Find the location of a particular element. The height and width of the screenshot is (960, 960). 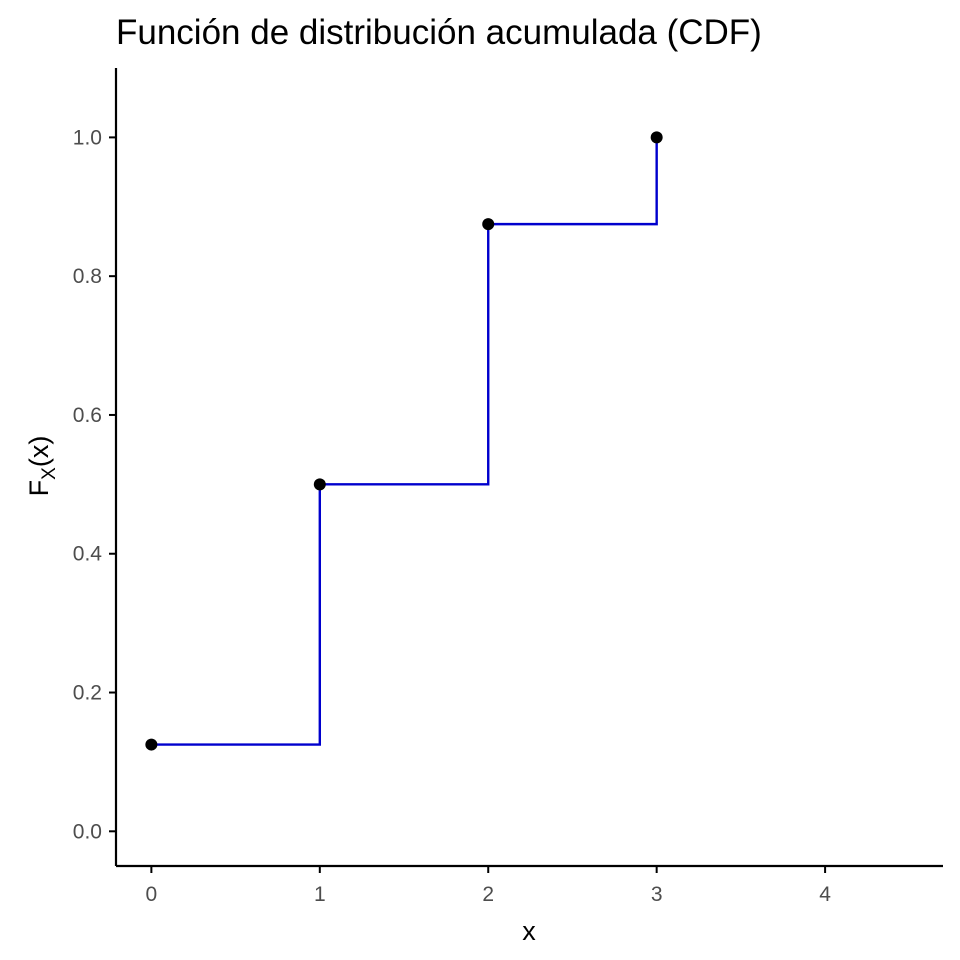

y-axis-title-suffix: (x) is located at coordinates (39, 451).